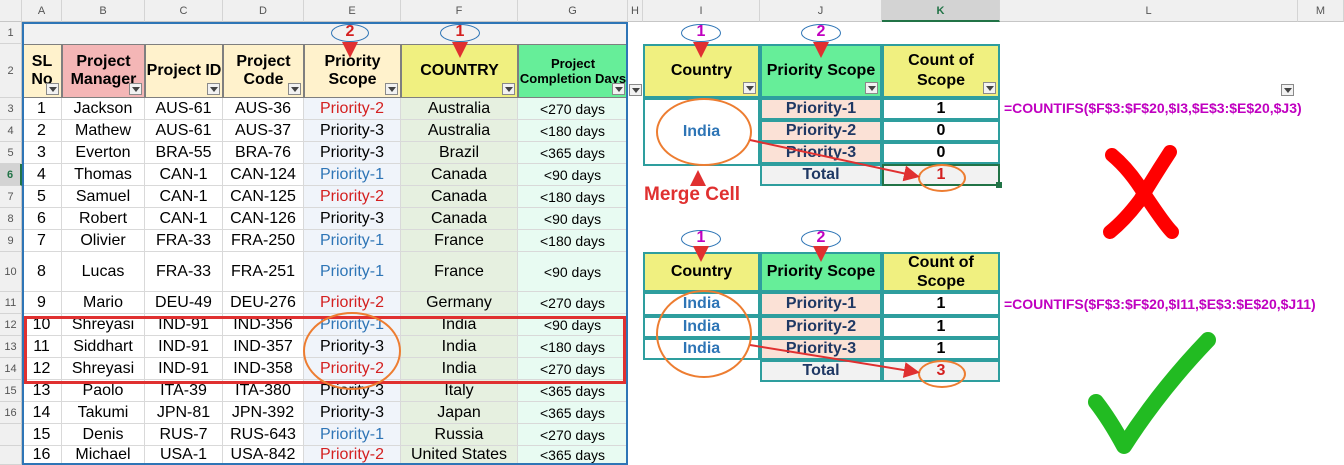 This screenshot has width=1344, height=465. What do you see at coordinates (263, 175) in the screenshot?
I see `cell-project-code: CAN-124` at bounding box center [263, 175].